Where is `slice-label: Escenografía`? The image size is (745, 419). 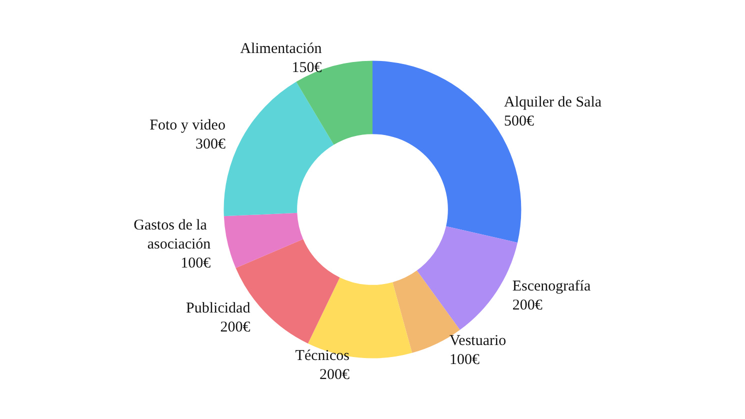 slice-label: Escenografía is located at coordinates (551, 286).